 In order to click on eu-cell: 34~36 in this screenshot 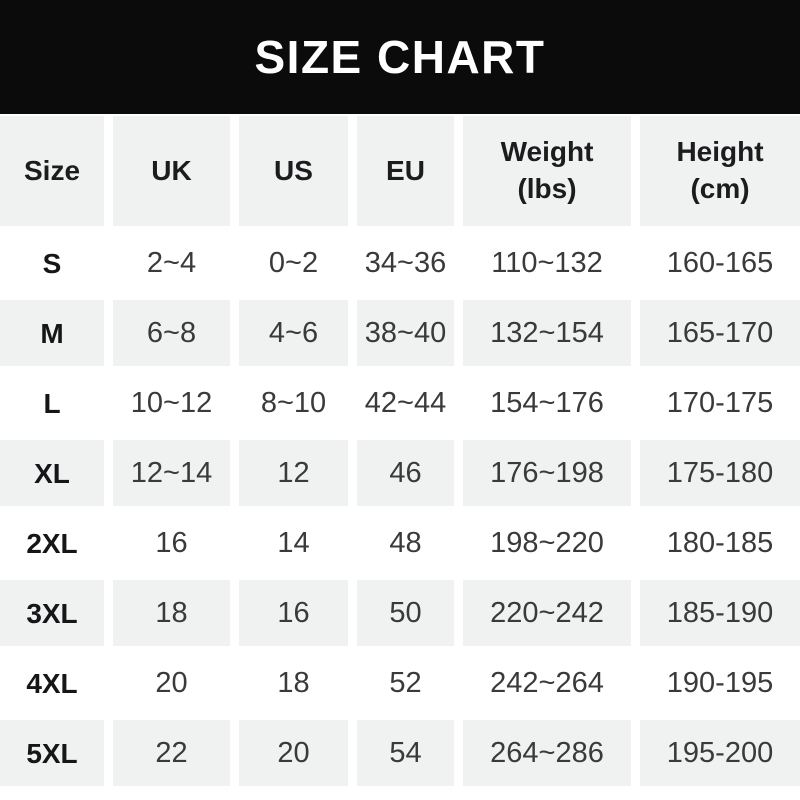, I will do `click(405, 263)`.